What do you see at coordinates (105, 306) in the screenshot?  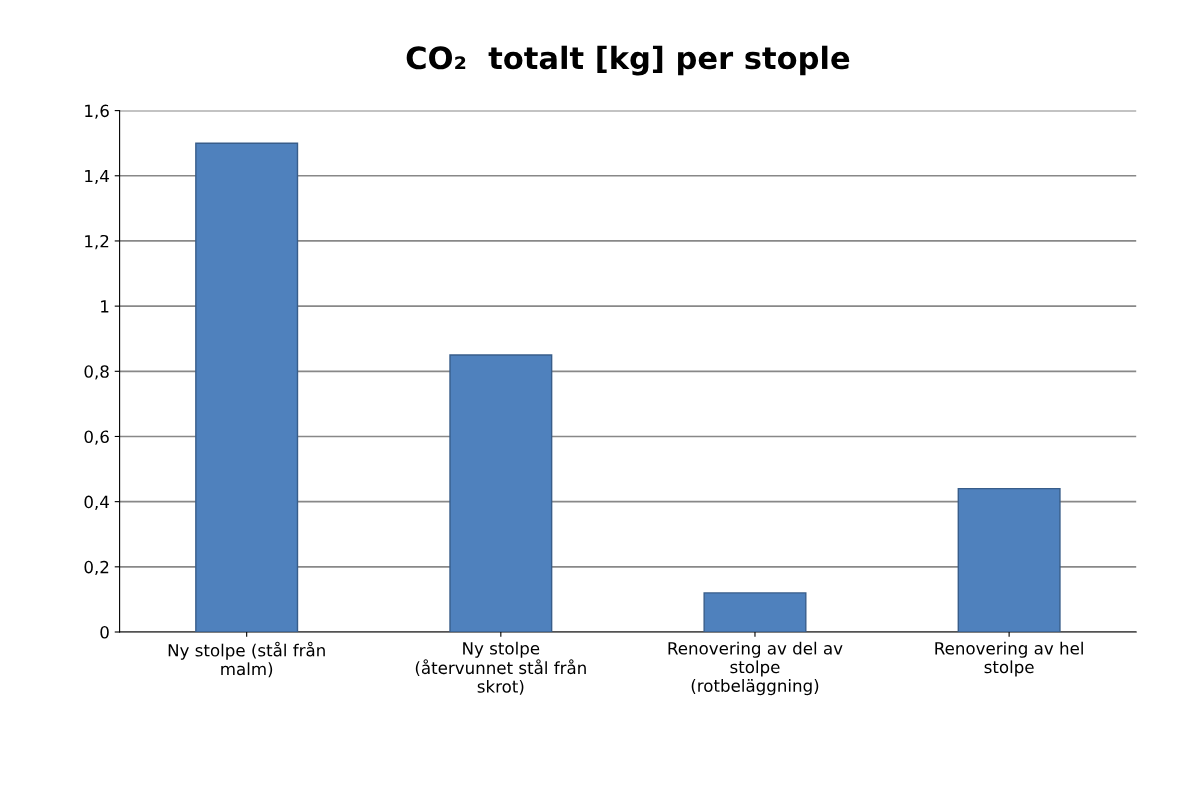 I see `y-tick-label: 1` at bounding box center [105, 306].